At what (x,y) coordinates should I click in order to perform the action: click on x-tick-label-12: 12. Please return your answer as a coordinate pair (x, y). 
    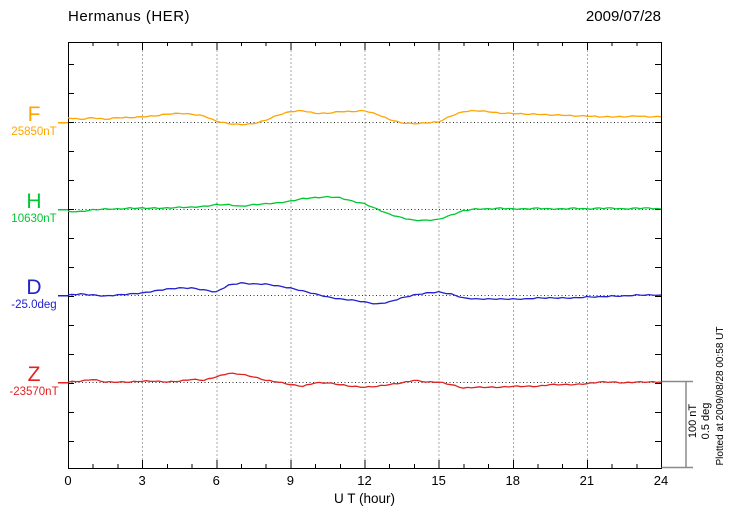
    Looking at the image, I should click on (364, 480).